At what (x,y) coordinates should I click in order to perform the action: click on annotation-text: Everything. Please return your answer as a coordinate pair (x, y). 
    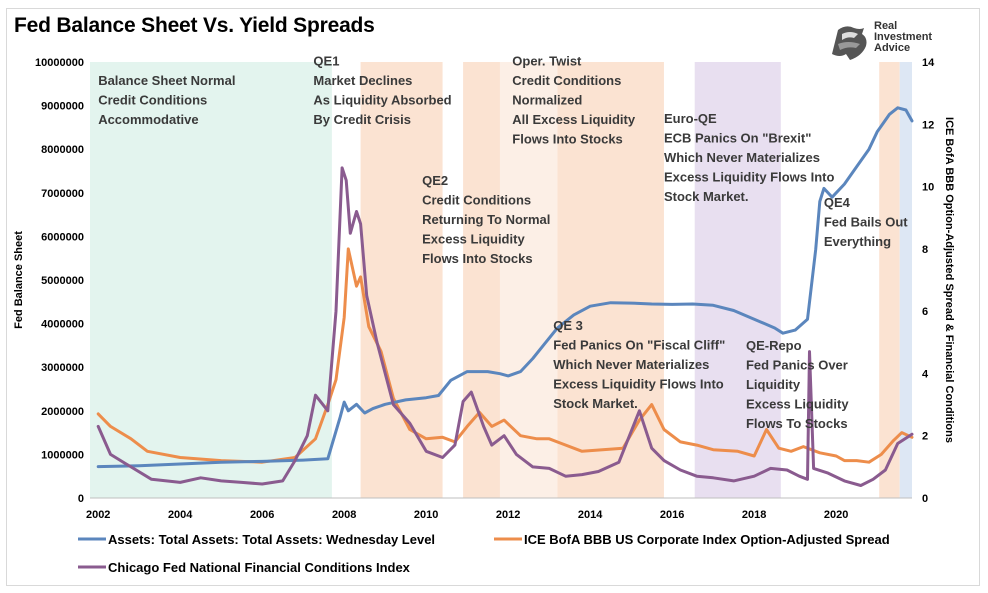
    Looking at the image, I should click on (857, 241).